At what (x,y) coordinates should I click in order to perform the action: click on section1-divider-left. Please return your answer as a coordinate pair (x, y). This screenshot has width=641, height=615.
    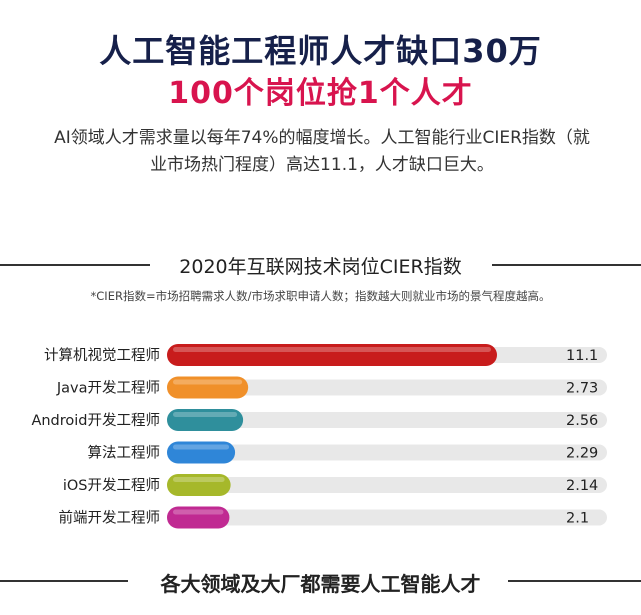
    Looking at the image, I should click on (75, 265).